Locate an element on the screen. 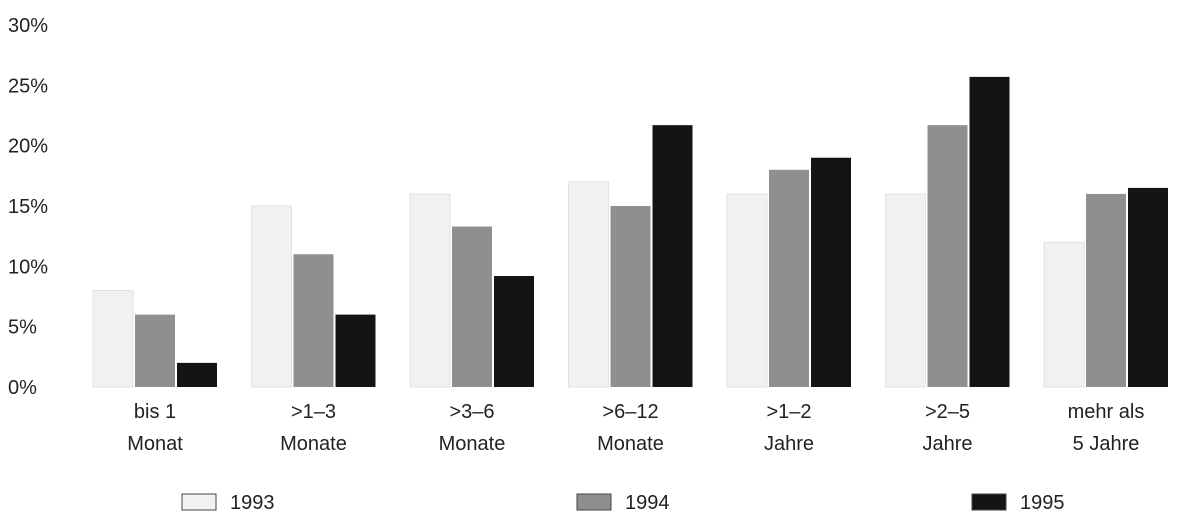  y-tick-label: 10% is located at coordinates (28, 267).